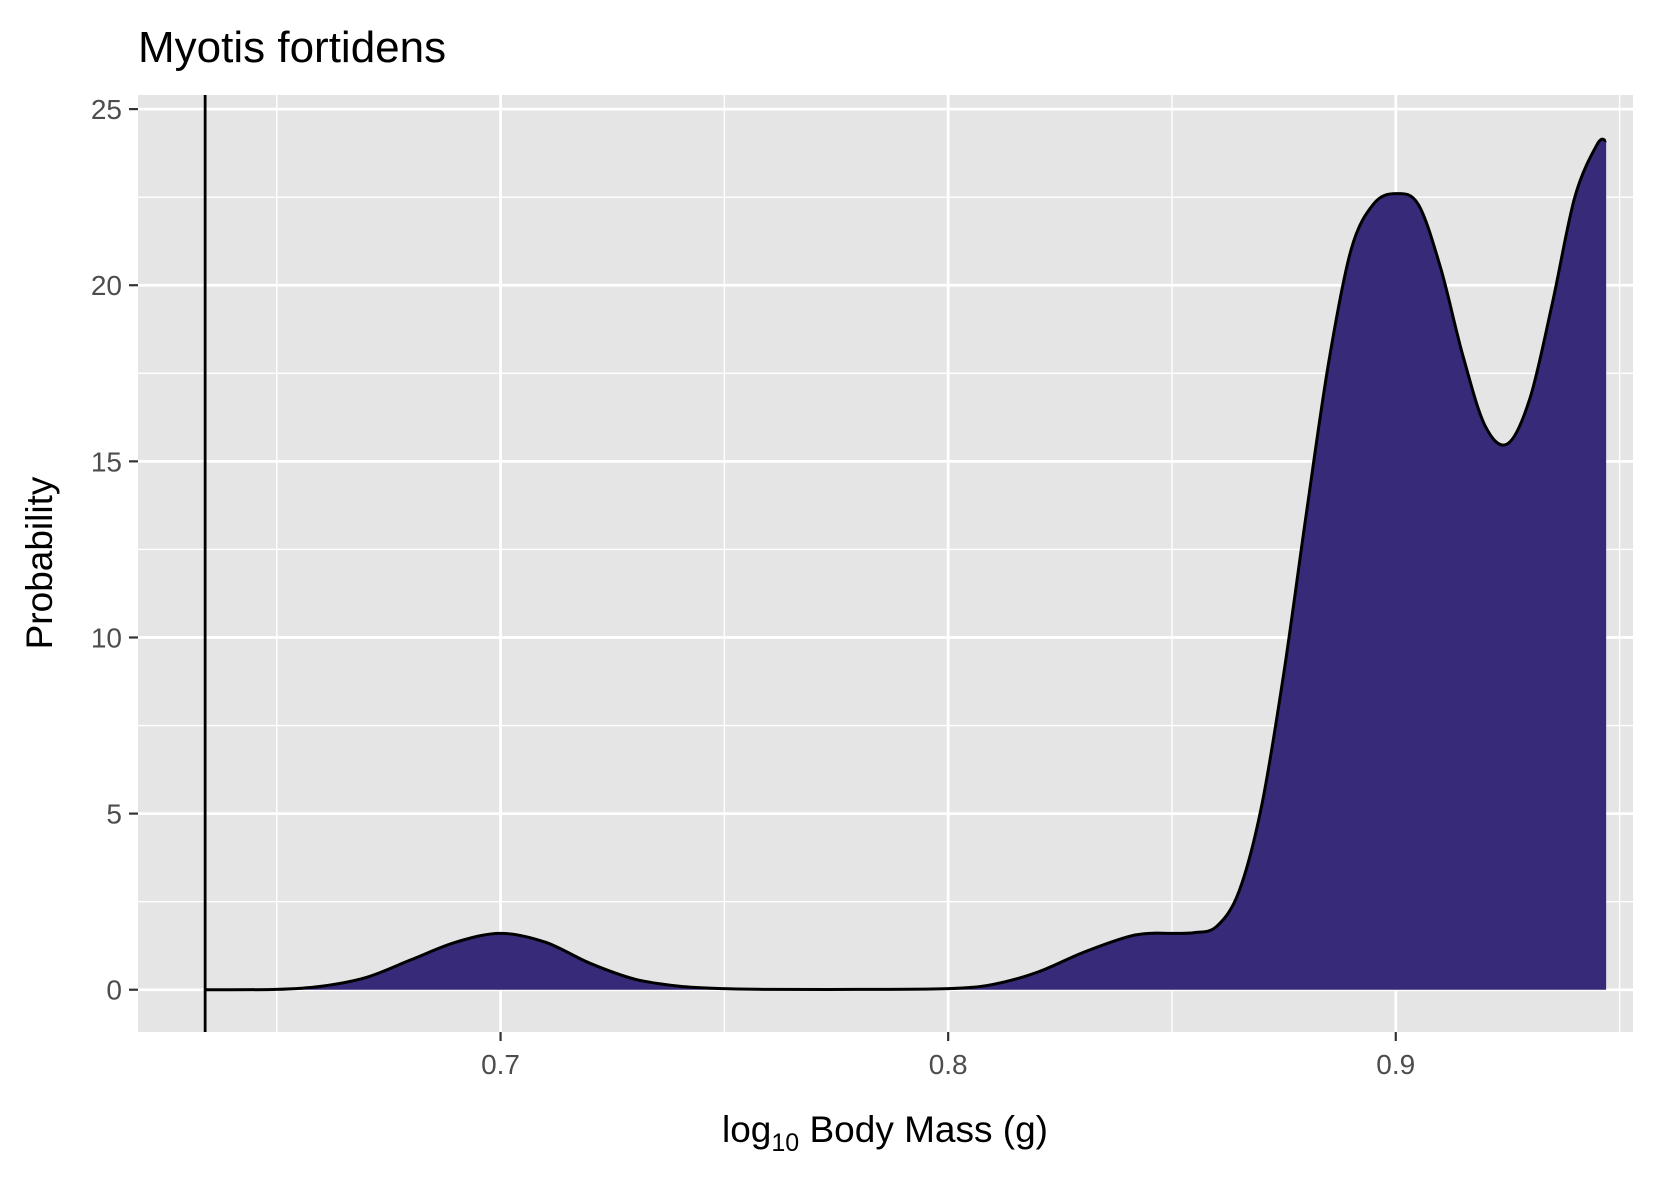  Describe the element at coordinates (114, 550) in the screenshot. I see `y-axis: 0 5 10 15 20 25` at that location.